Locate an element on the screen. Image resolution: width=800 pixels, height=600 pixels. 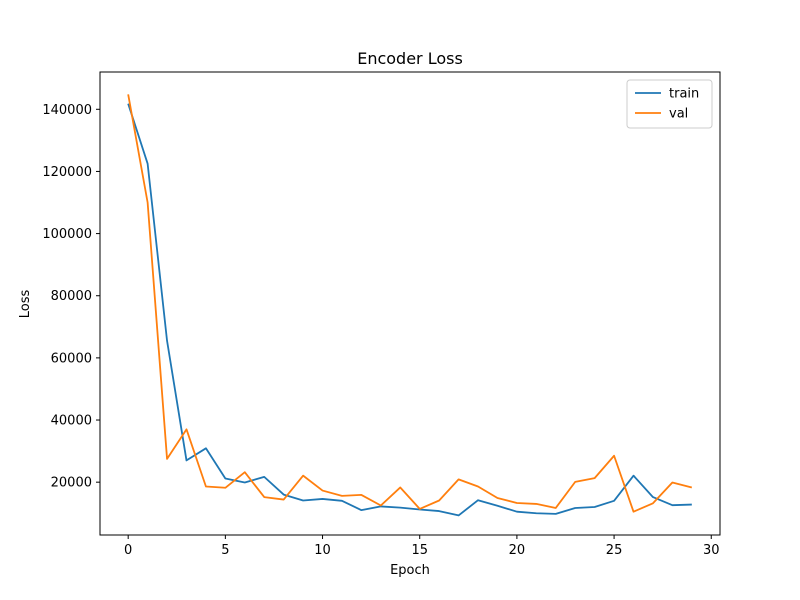
x-axis: 0 5 10 15 20 25 30 is located at coordinates (422, 546).